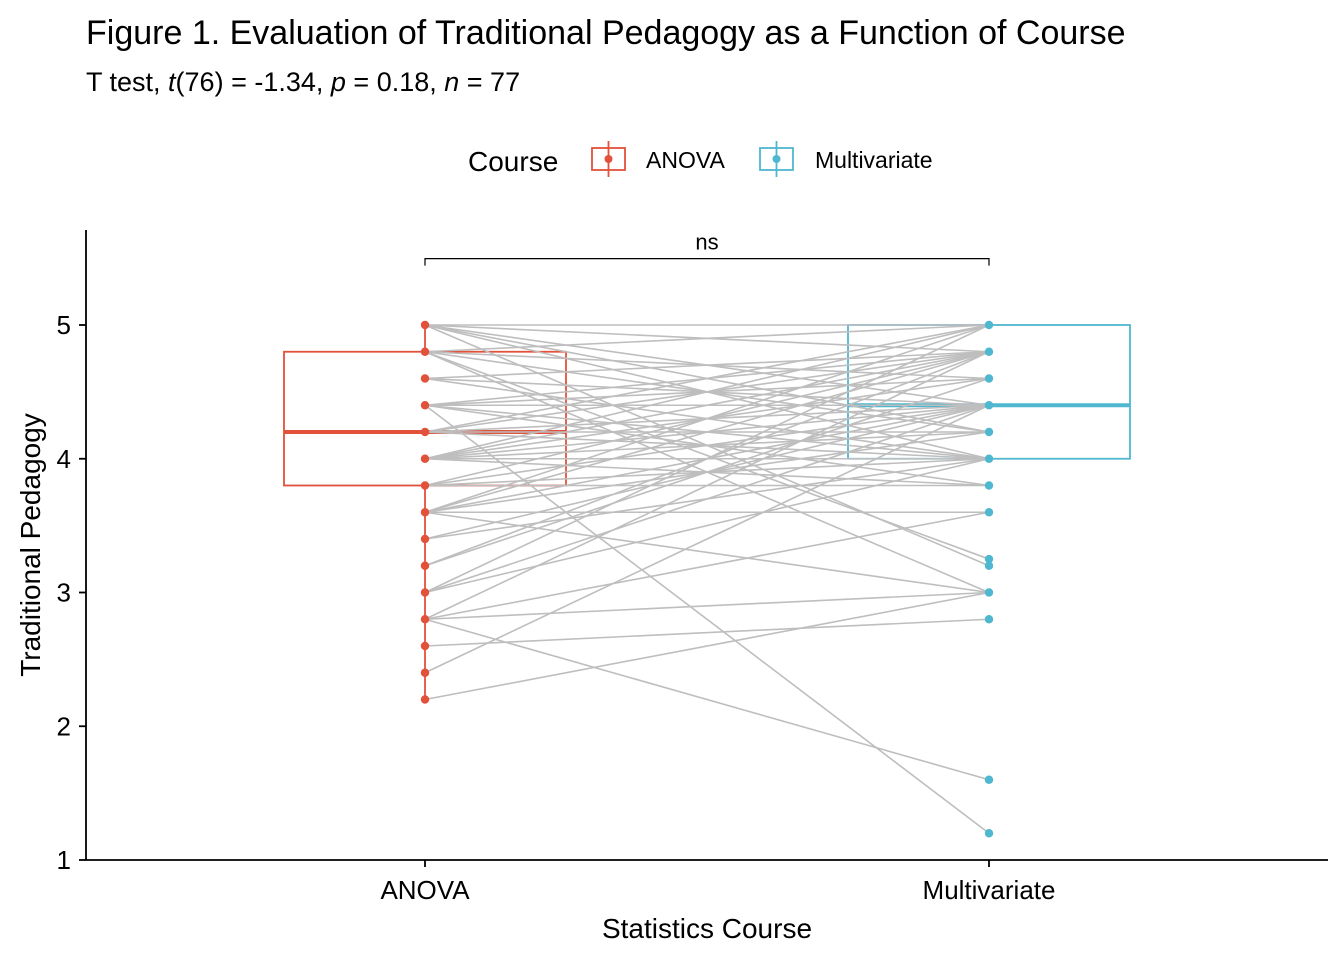 This screenshot has width=1344, height=960. I want to click on y-tick-label: 4, so click(64, 459).